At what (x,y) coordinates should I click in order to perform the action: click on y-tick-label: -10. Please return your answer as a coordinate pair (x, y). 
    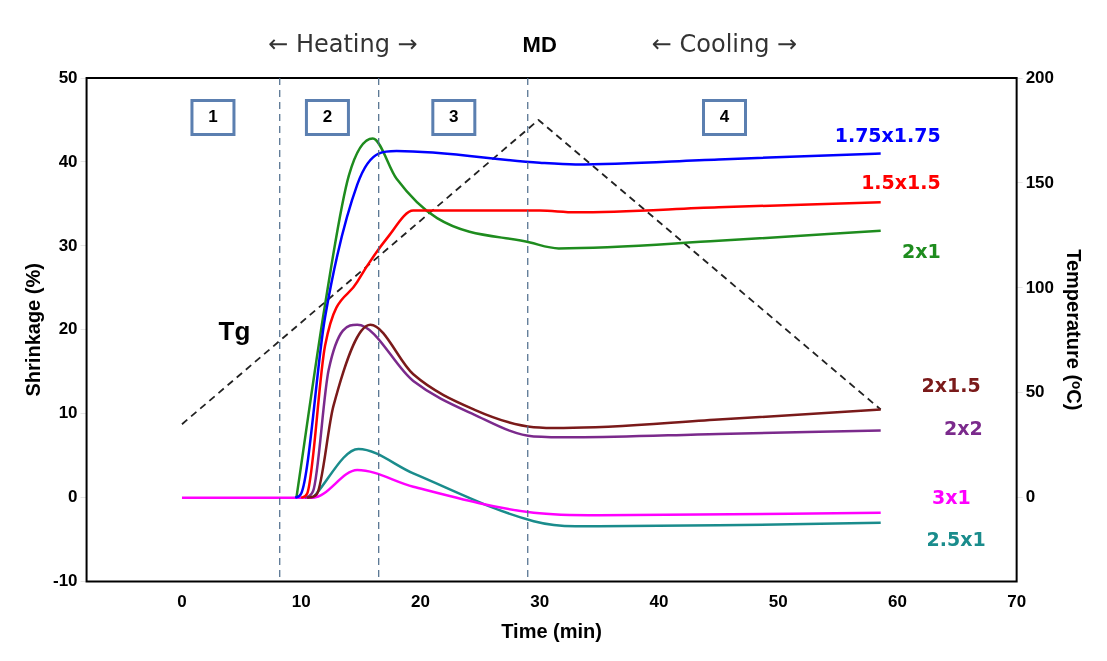
    Looking at the image, I should click on (65, 581).